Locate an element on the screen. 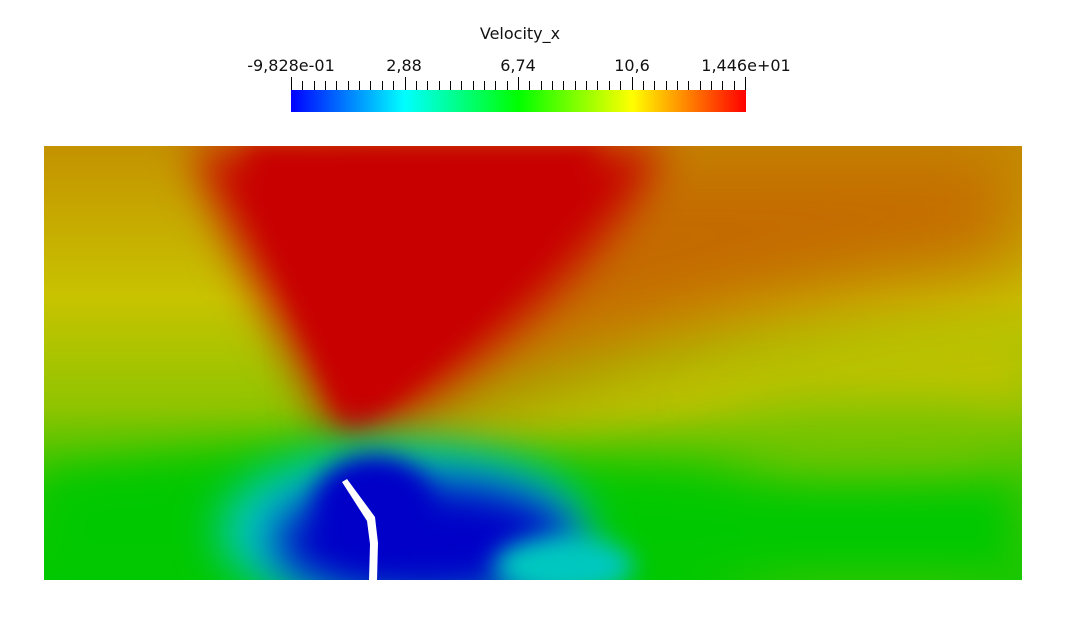 This screenshot has width=1070, height=625. colorbar-ticks is located at coordinates (518, 84).